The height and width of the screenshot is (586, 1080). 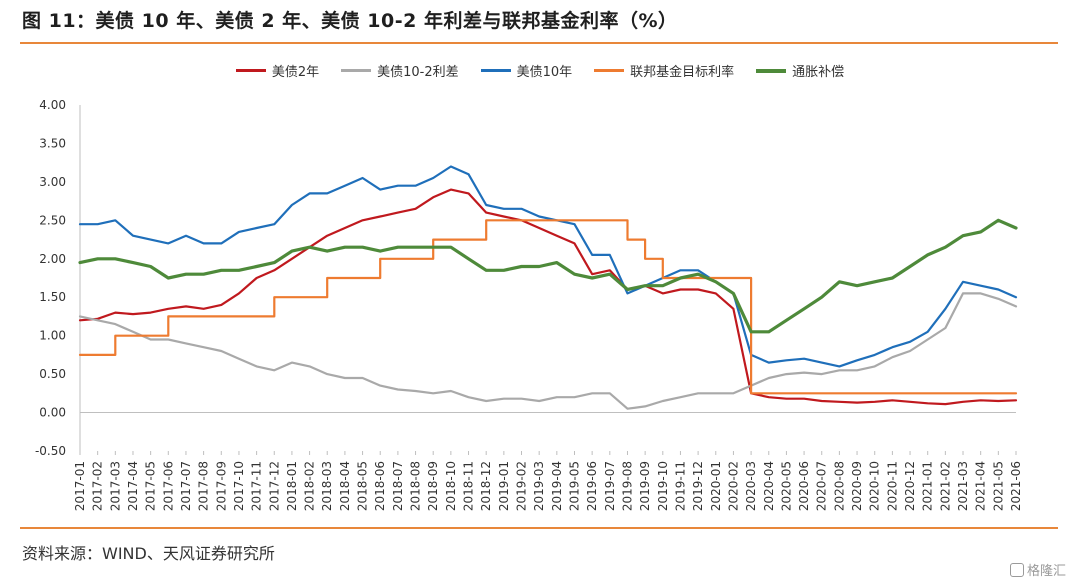 What do you see at coordinates (786, 486) in the screenshot?
I see `x-tick-label: 2020-05` at bounding box center [786, 486].